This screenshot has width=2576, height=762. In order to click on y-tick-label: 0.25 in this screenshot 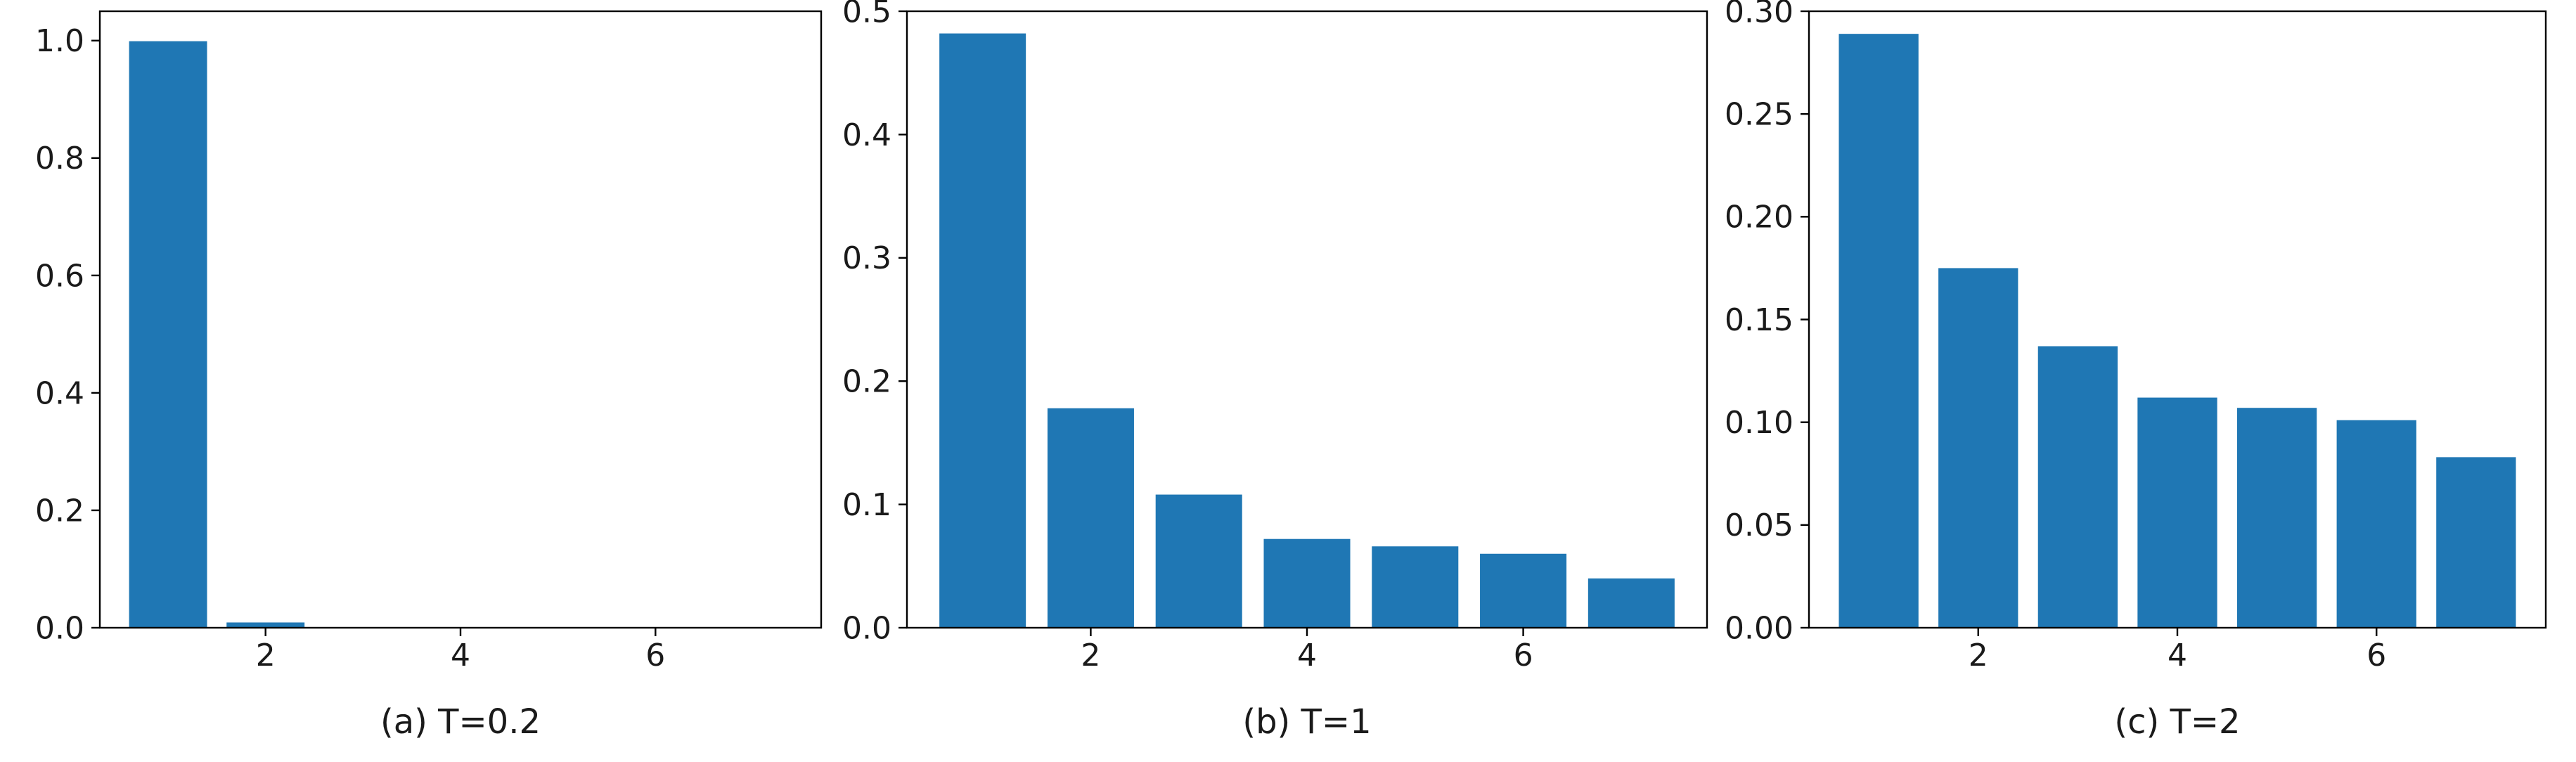, I will do `click(1759, 115)`.